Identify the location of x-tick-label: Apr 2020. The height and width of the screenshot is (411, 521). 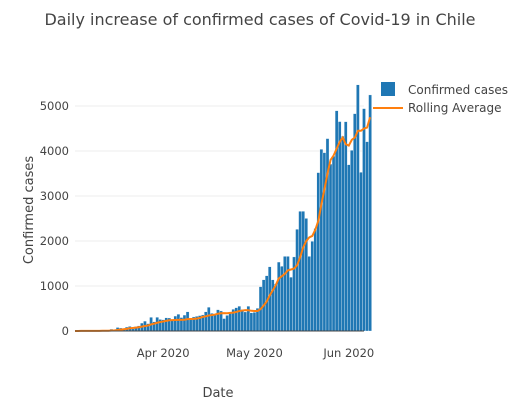
(163, 353).